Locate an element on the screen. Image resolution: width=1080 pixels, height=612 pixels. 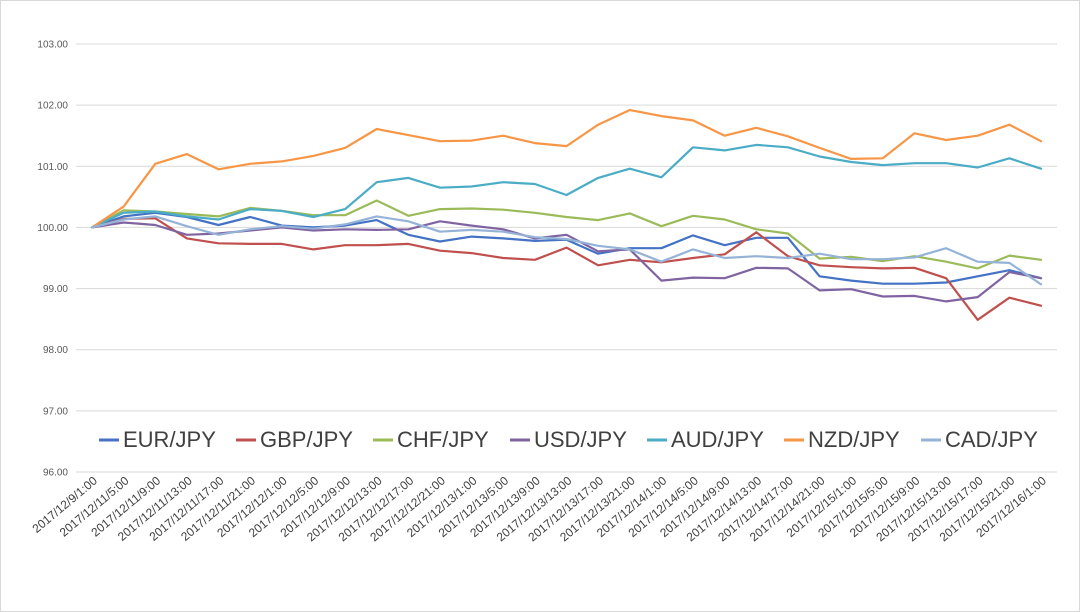
y-tick-label: 97.00 is located at coordinates (55, 411).